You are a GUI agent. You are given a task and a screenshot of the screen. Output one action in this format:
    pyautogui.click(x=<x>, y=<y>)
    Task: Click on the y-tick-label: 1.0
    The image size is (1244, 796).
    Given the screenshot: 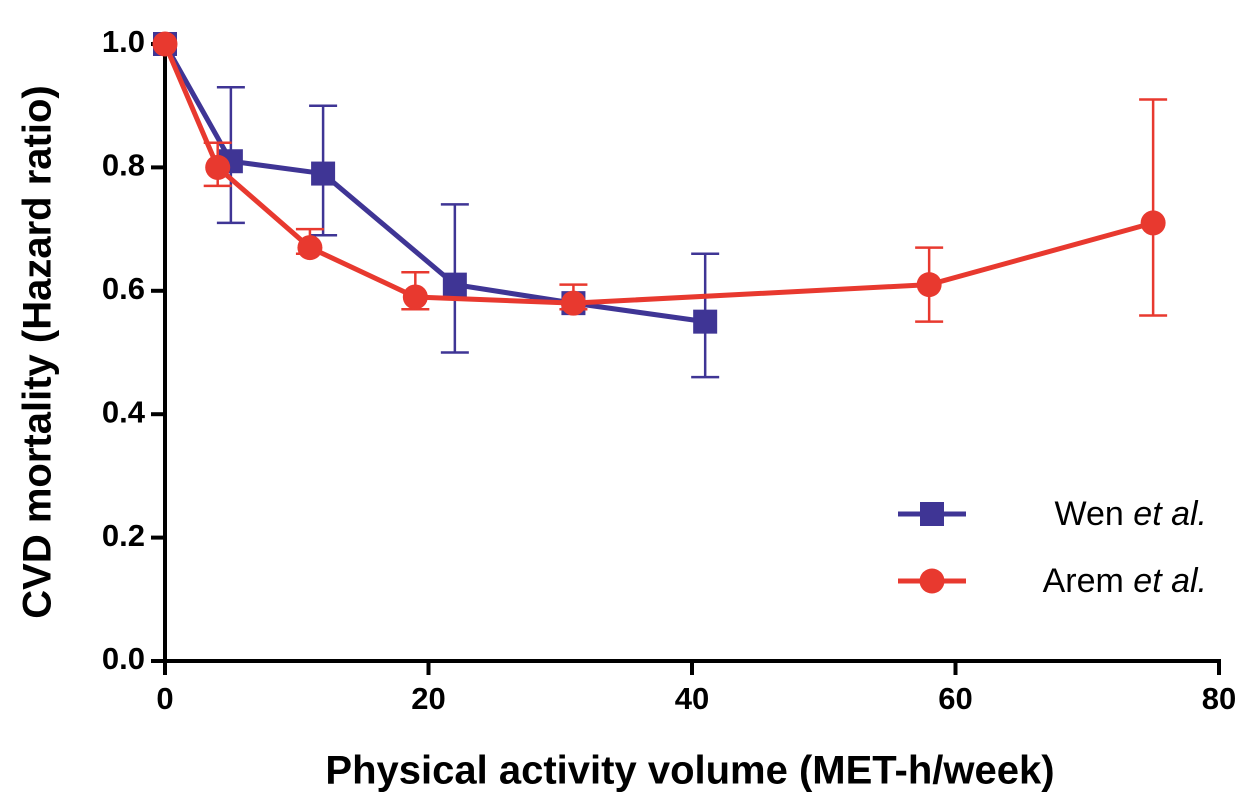 What is the action you would take?
    pyautogui.click(x=123, y=41)
    